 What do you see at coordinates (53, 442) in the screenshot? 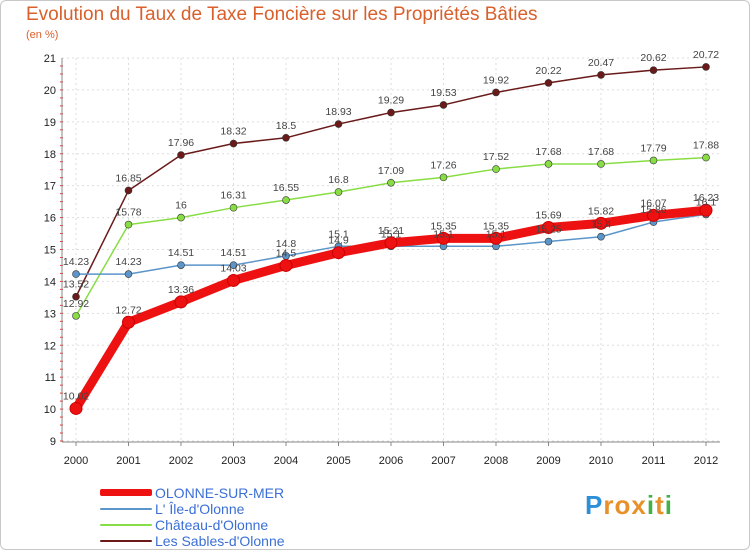
I see `y-tick-label: 9` at bounding box center [53, 442].